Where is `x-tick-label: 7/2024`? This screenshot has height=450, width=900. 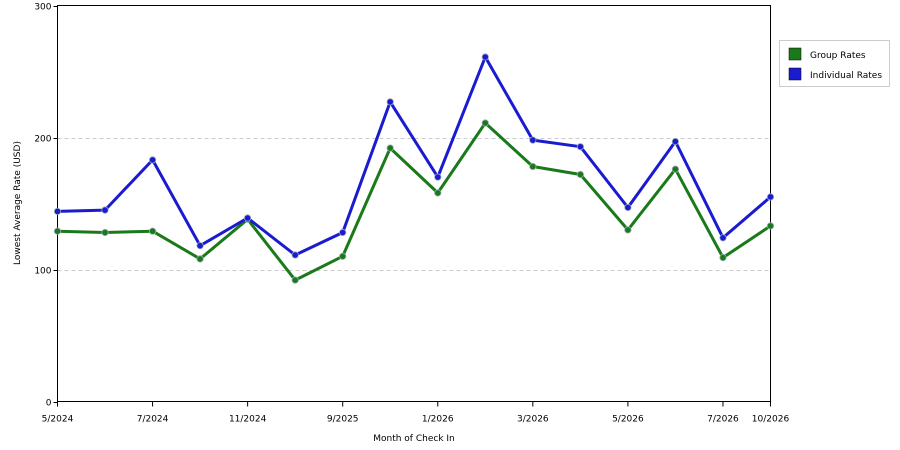
x-tick-label: 7/2024 is located at coordinates (153, 420).